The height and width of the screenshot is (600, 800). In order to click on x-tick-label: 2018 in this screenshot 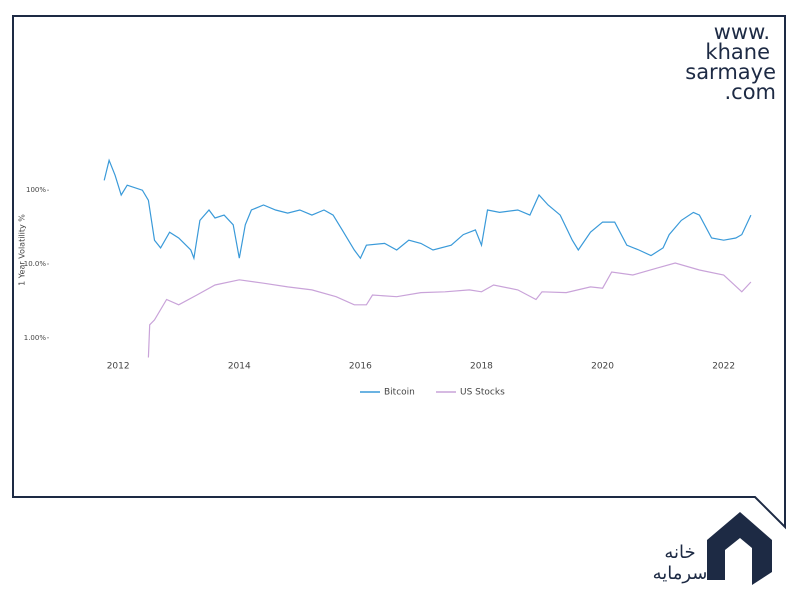, I will do `click(481, 367)`.